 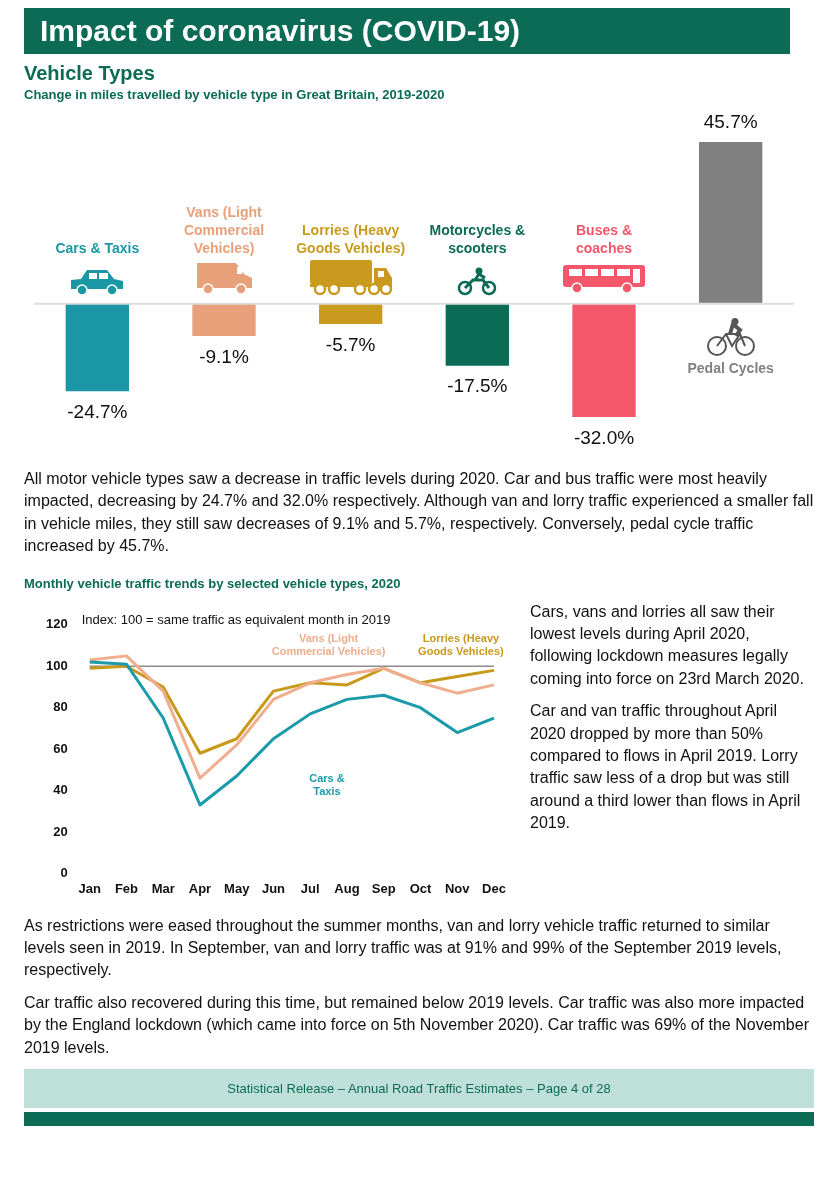 I want to click on text: Statistical Release – Annual Road Traffic Estimates – Page 4 of 28, so click(x=419, y=1088).